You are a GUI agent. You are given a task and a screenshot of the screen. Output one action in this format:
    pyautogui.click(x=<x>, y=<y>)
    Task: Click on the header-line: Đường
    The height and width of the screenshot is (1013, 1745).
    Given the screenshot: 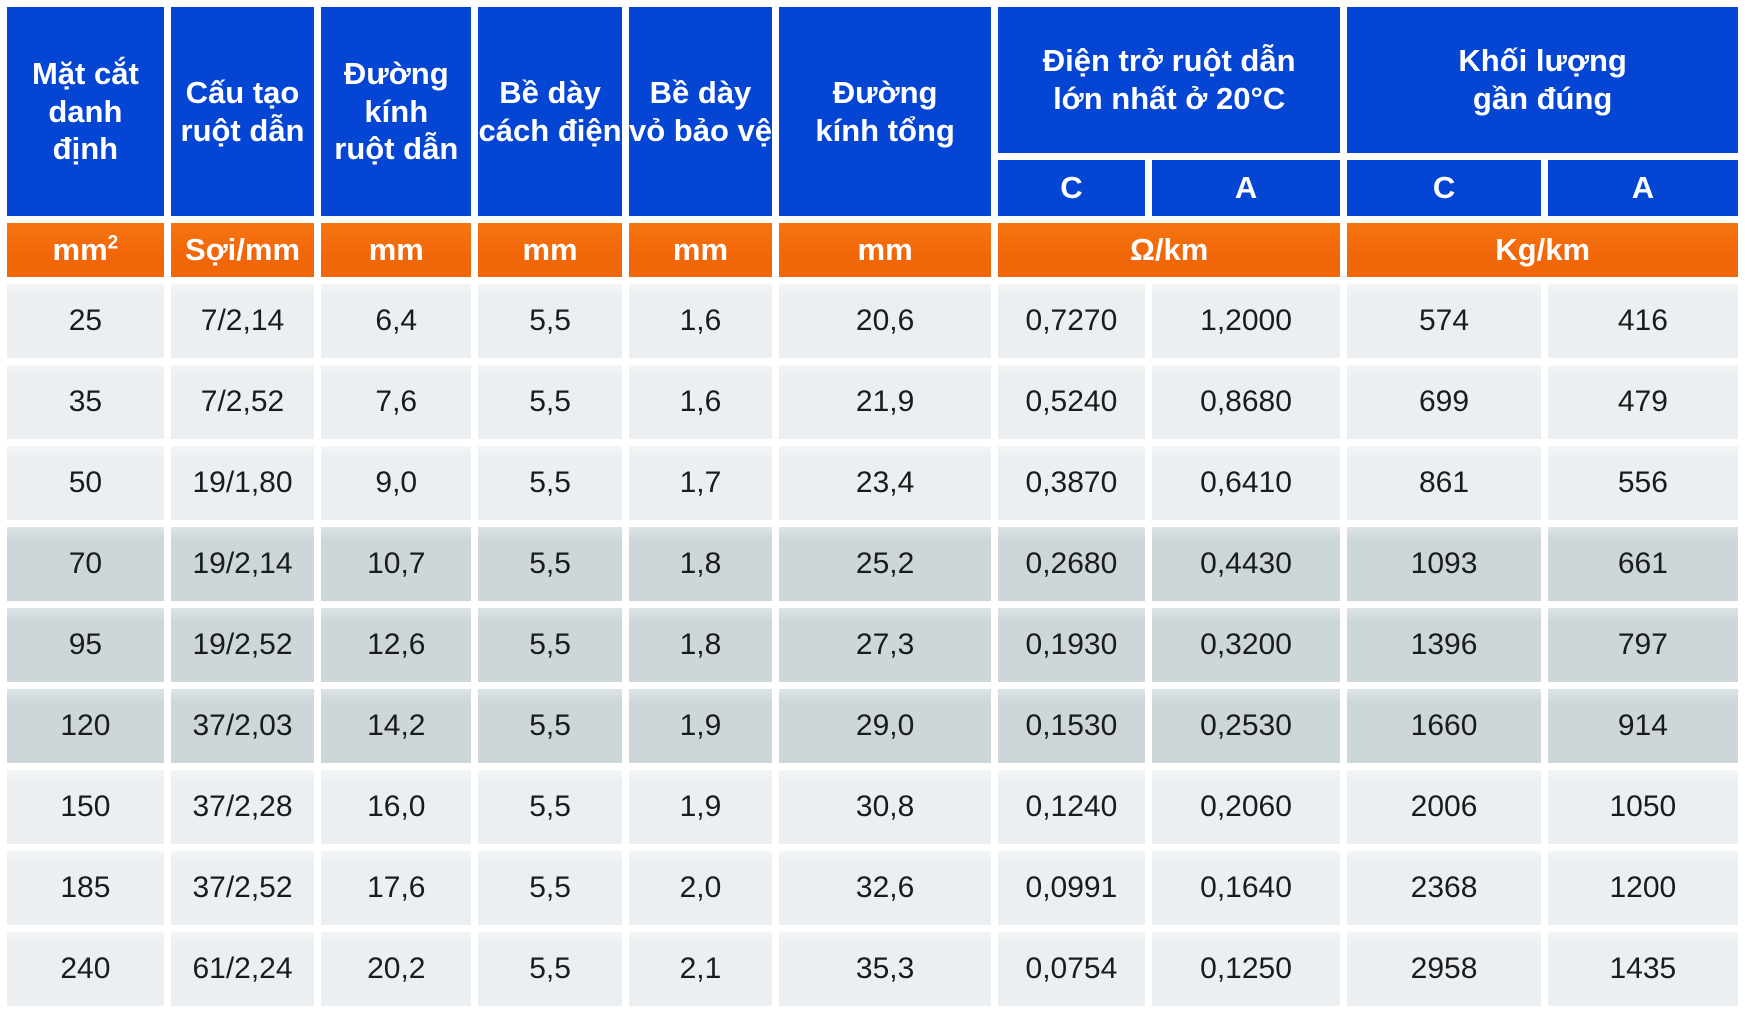 What is the action you would take?
    pyautogui.click(x=885, y=92)
    